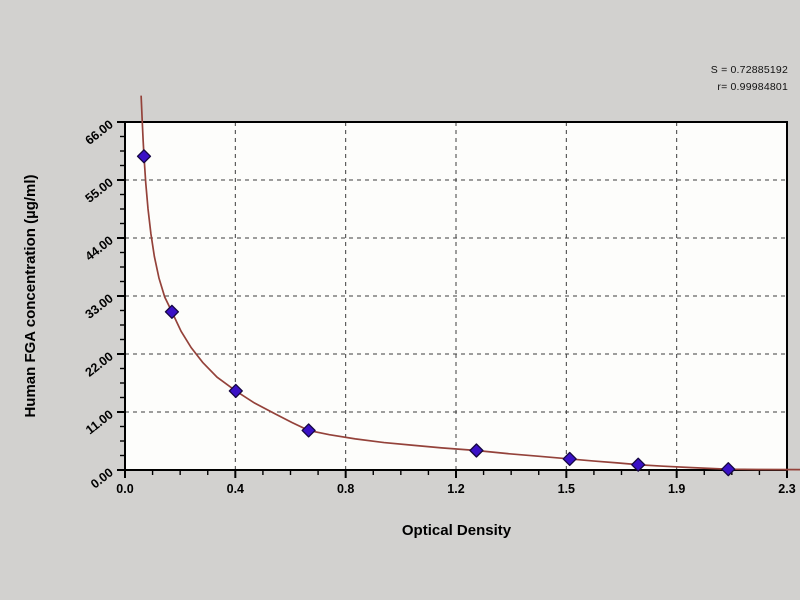  What do you see at coordinates (99, 248) in the screenshot?
I see `y-tick-label: 44.00` at bounding box center [99, 248].